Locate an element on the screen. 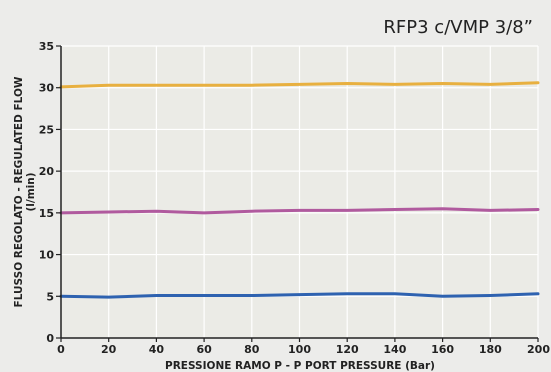 Image resolution: width=551 pixels, height=372 pixels. x-tick-label-7: 140 is located at coordinates (394, 349).